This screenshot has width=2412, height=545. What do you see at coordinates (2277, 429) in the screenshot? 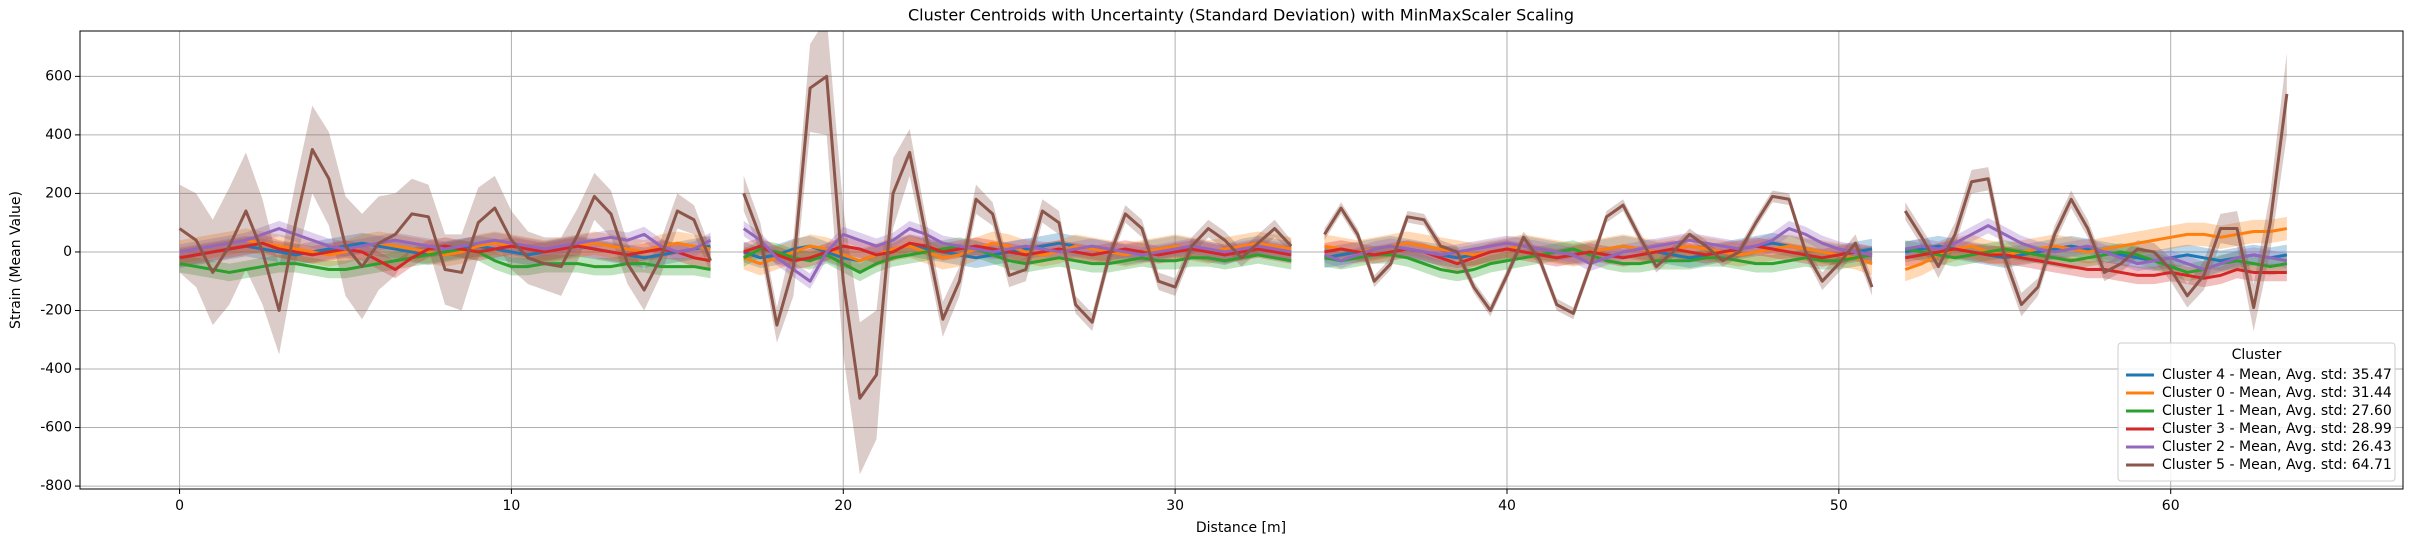
I see `legend-label: Cluster 3 - Mean, Avg. std: 28.99` at bounding box center [2277, 429].